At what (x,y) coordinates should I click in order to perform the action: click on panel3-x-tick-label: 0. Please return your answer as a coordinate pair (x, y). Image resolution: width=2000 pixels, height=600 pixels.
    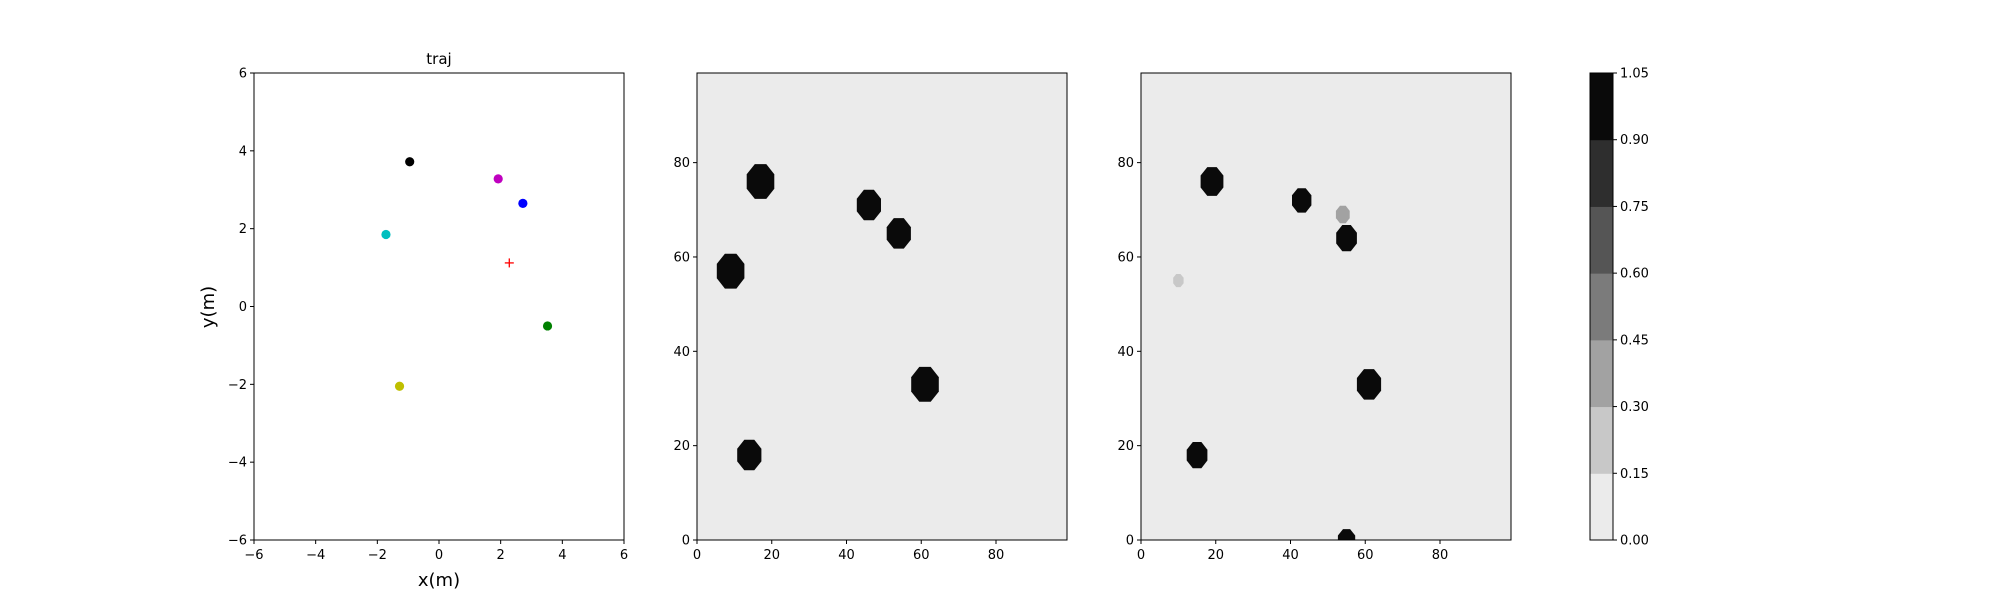
    Looking at the image, I should click on (1141, 555).